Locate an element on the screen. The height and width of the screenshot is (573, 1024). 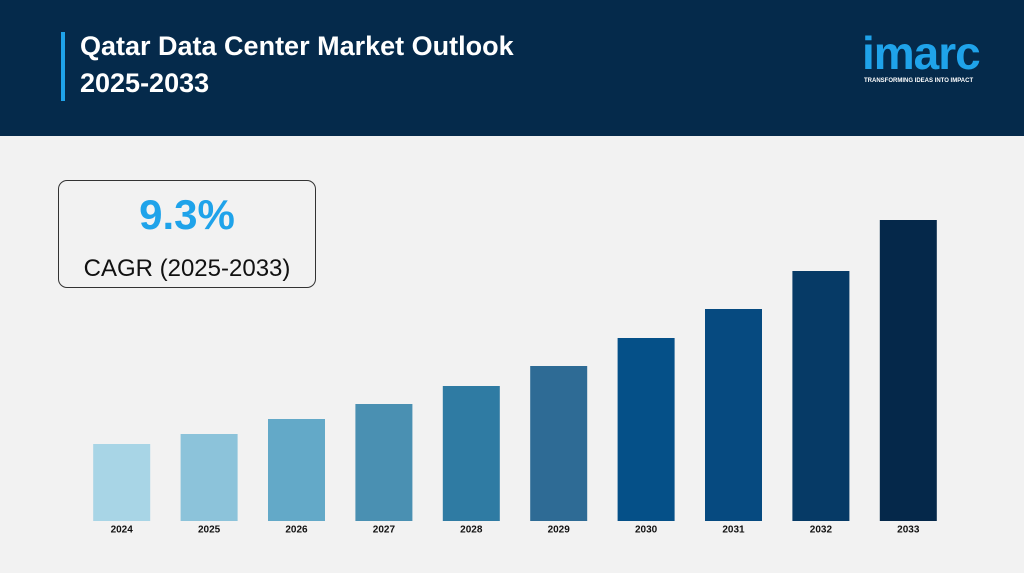
x-tick-label: 2031 is located at coordinates (733, 530).